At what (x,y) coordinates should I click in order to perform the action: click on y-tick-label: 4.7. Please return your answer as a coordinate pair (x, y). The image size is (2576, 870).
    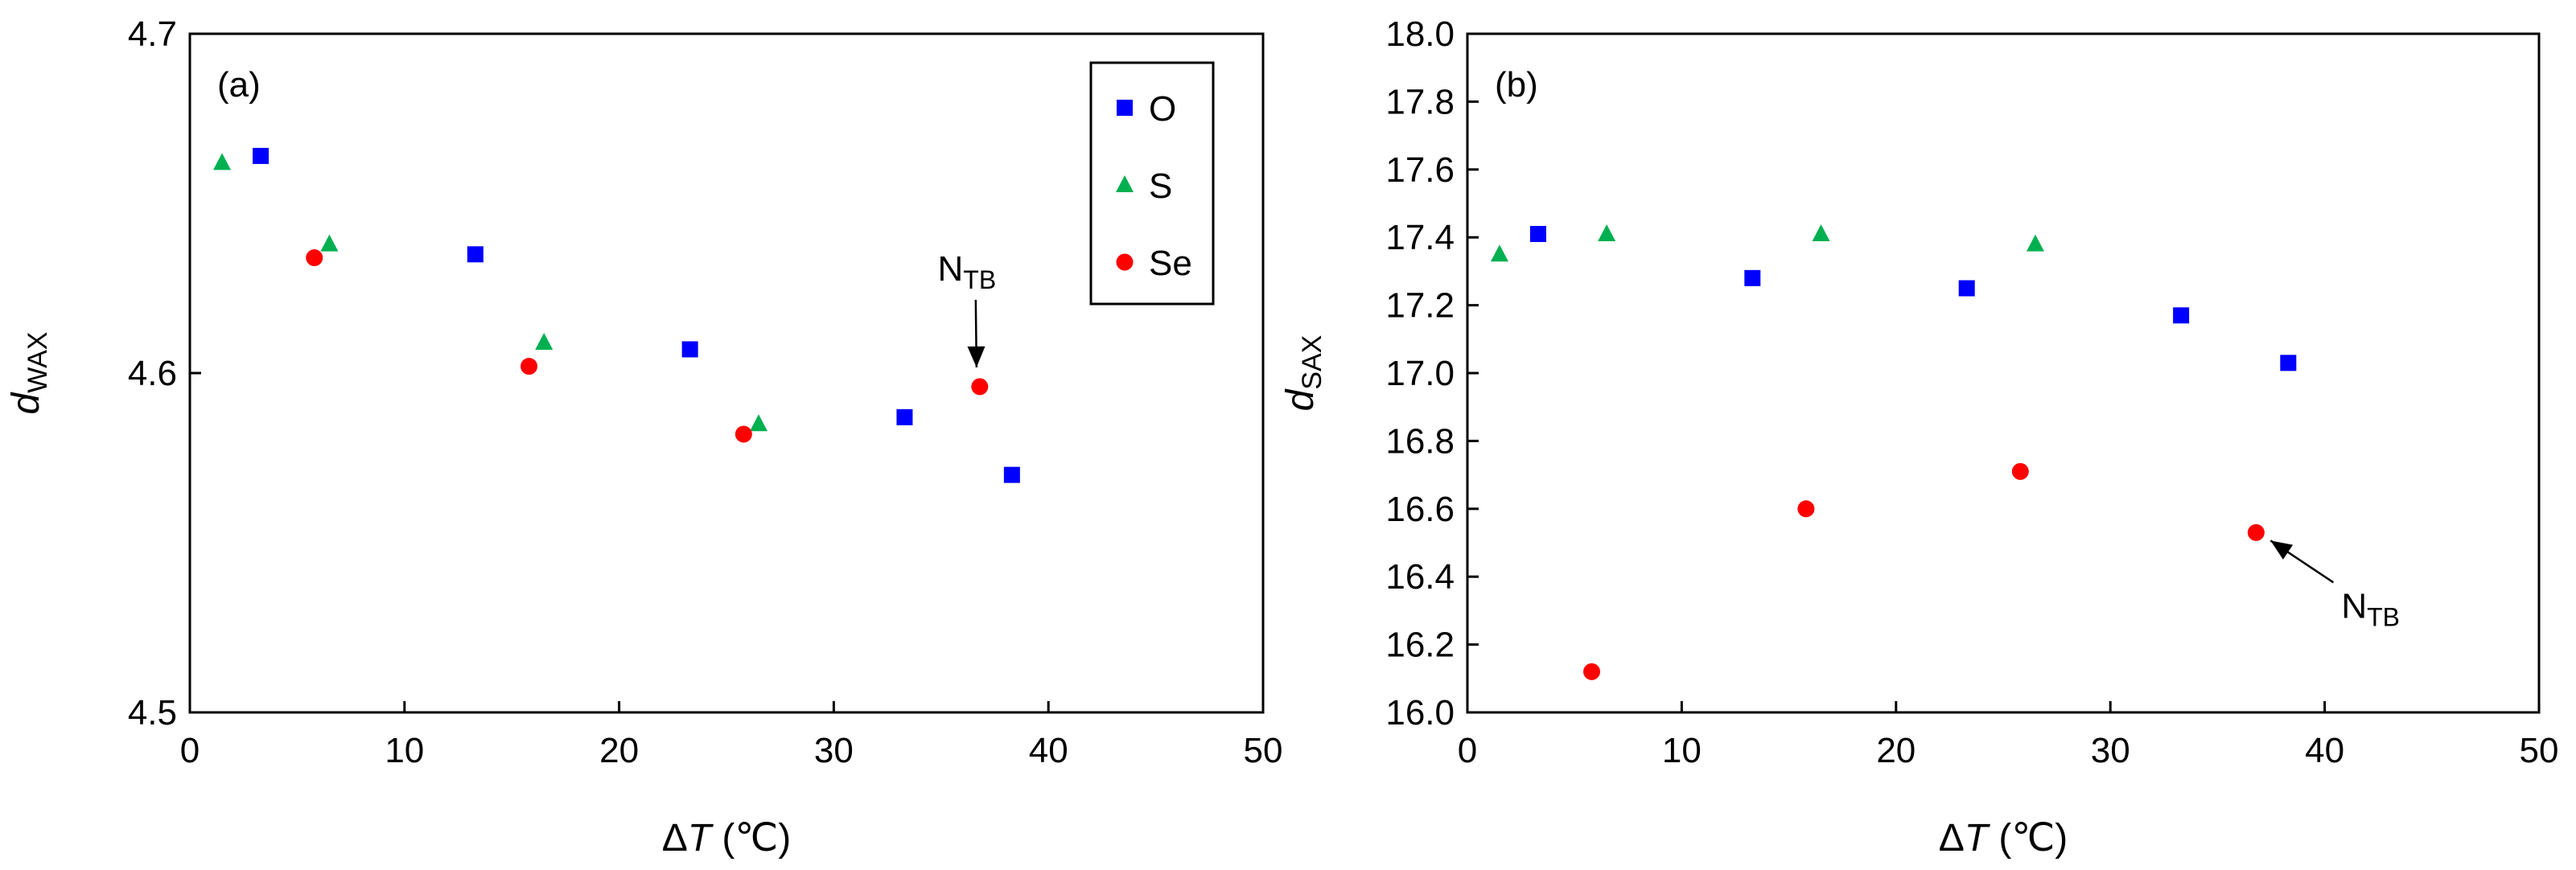
    Looking at the image, I should click on (152, 34).